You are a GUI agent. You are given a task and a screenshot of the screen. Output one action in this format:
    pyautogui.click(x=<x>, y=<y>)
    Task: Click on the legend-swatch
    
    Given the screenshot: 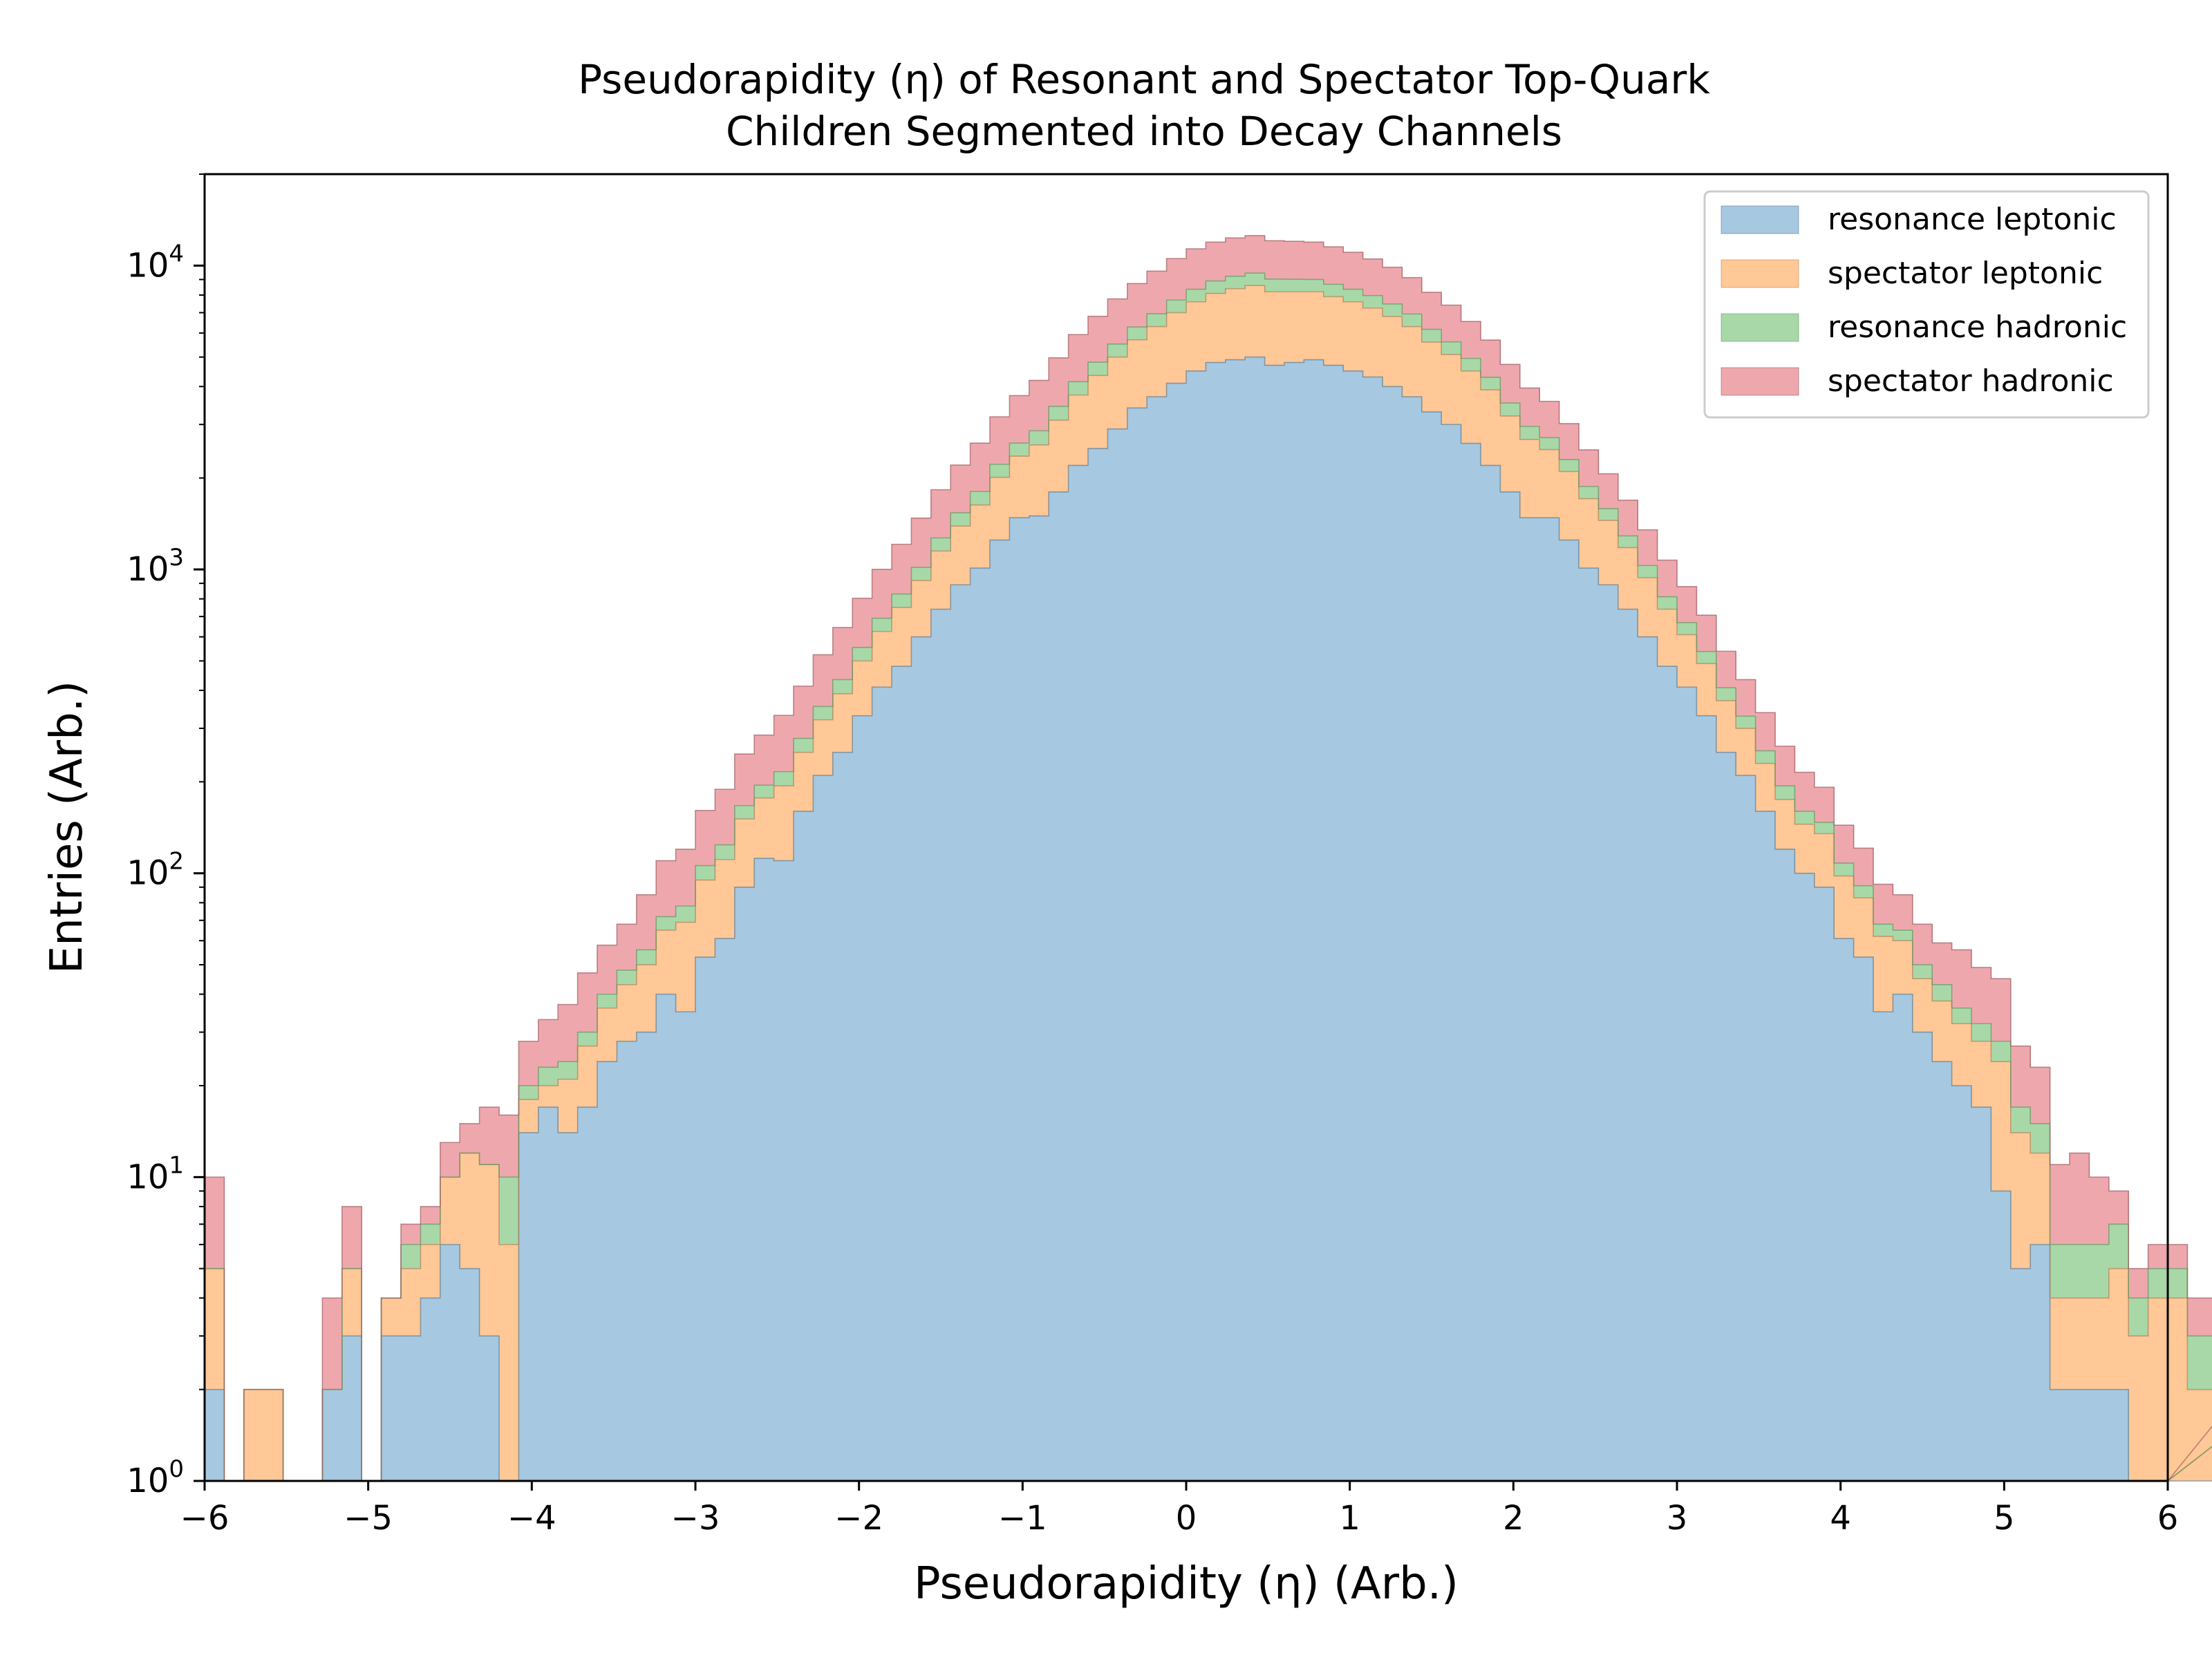 What is the action you would take?
    pyautogui.click(x=1760, y=273)
    